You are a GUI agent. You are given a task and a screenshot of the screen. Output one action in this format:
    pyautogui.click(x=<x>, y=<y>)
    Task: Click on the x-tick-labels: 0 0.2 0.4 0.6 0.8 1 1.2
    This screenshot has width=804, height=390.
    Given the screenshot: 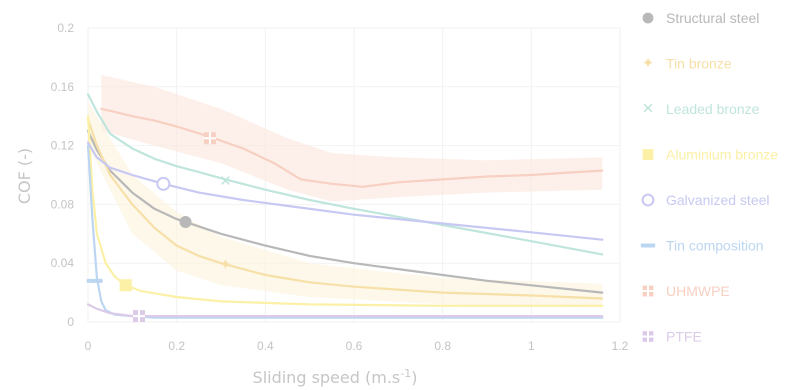 What is the action you would take?
    pyautogui.click(x=357, y=346)
    